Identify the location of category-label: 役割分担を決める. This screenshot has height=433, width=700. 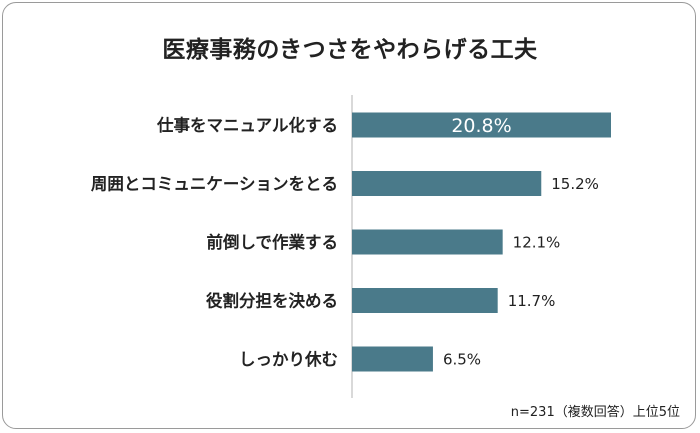
(272, 301).